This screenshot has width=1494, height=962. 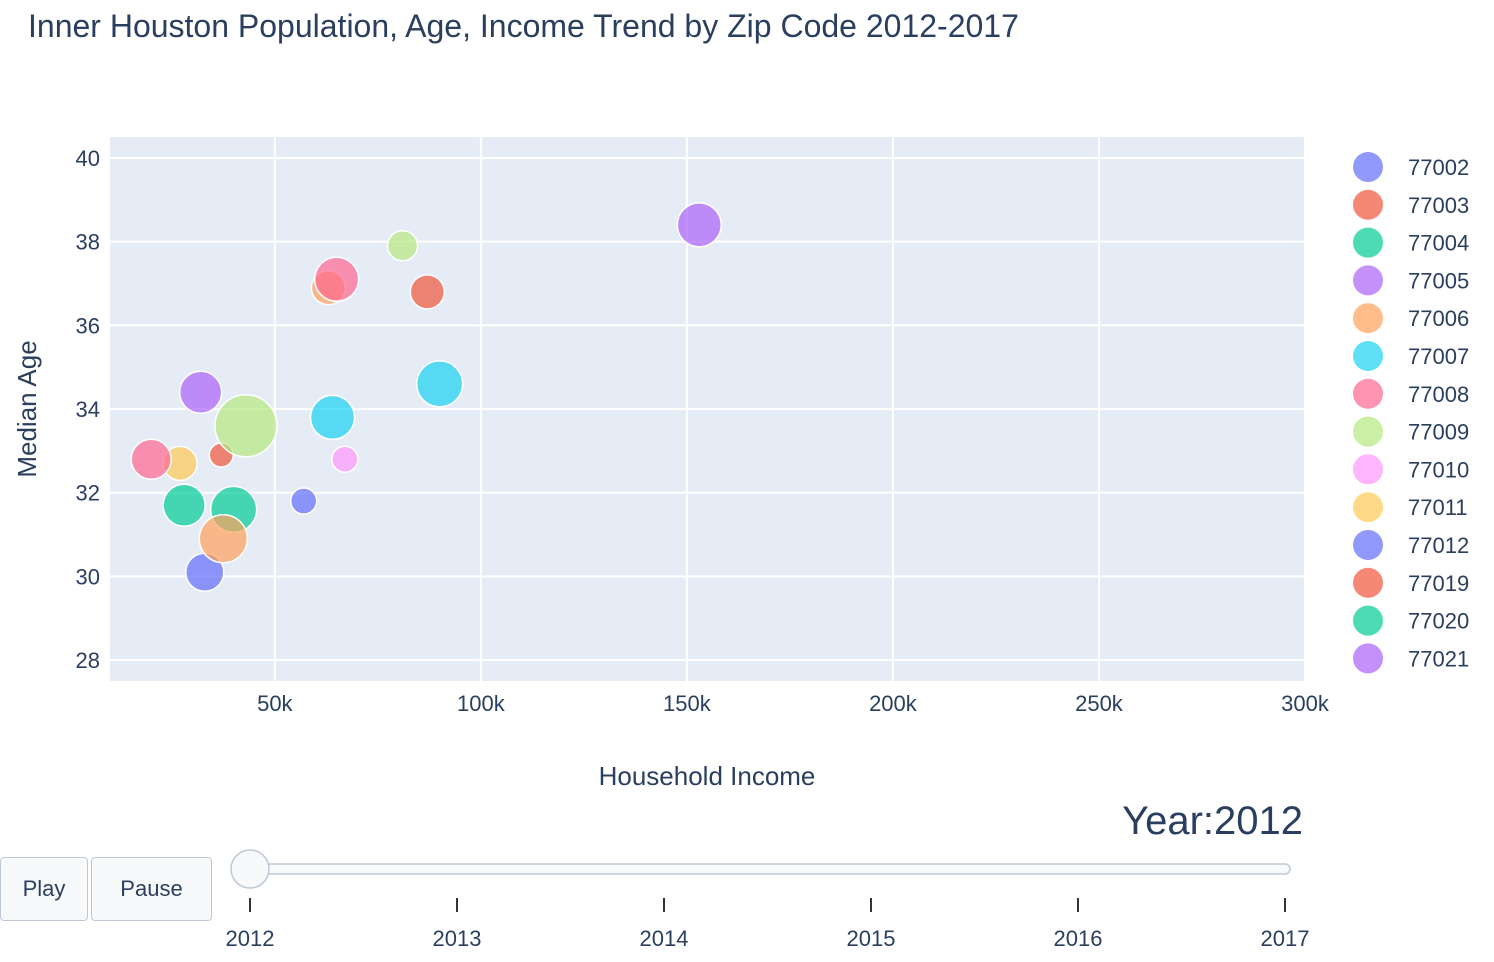 I want to click on legend-item-77002: 77002, so click(x=1411, y=167).